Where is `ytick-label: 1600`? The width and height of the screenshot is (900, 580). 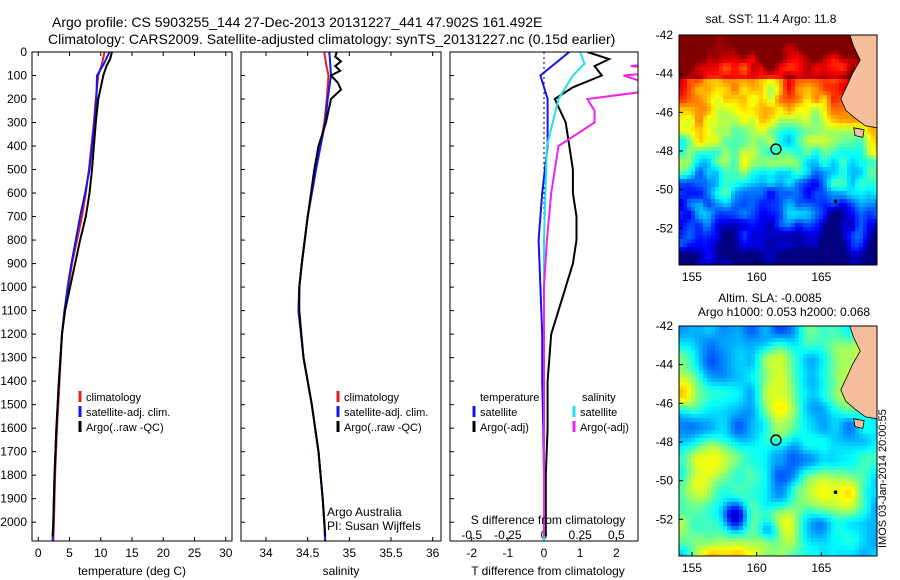 ytick-label: 1600 is located at coordinates (13, 428).